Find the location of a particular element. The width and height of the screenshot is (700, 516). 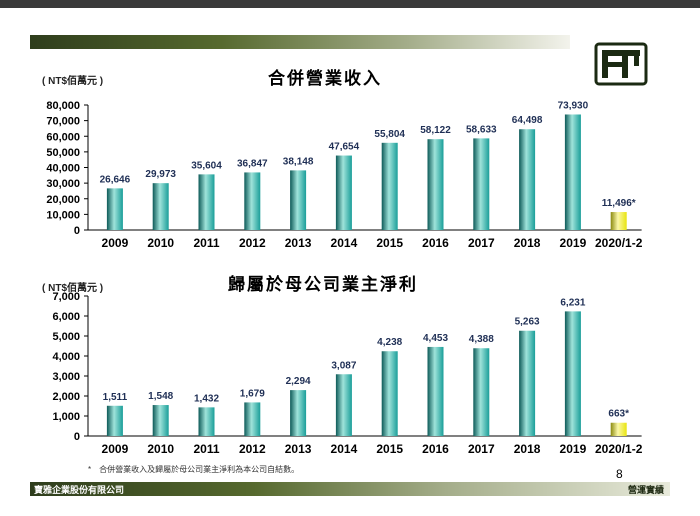

net-income-chart-title: 歸屬於母公司業主淨利 is located at coordinates (323, 285).